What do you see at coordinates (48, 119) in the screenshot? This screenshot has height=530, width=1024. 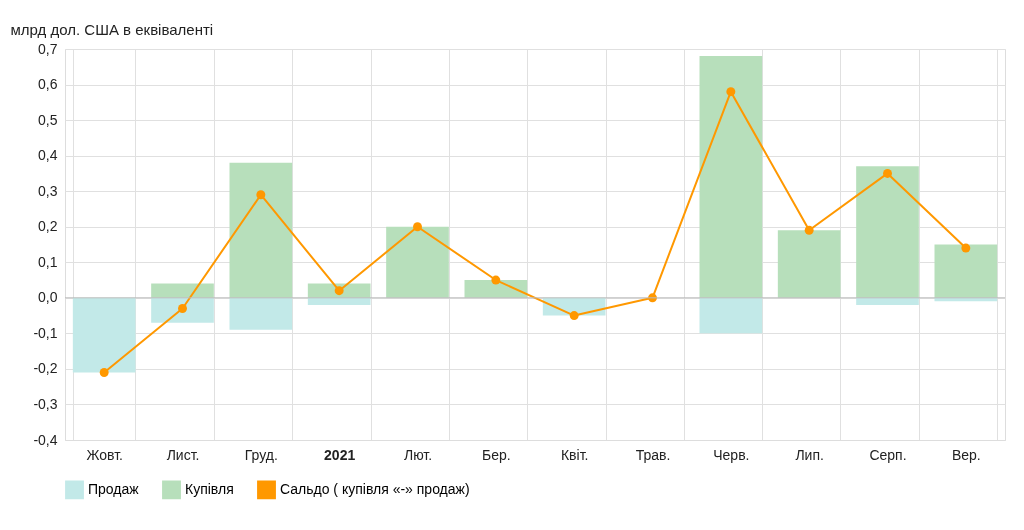 I see `y-tick-label: 0,5` at bounding box center [48, 119].